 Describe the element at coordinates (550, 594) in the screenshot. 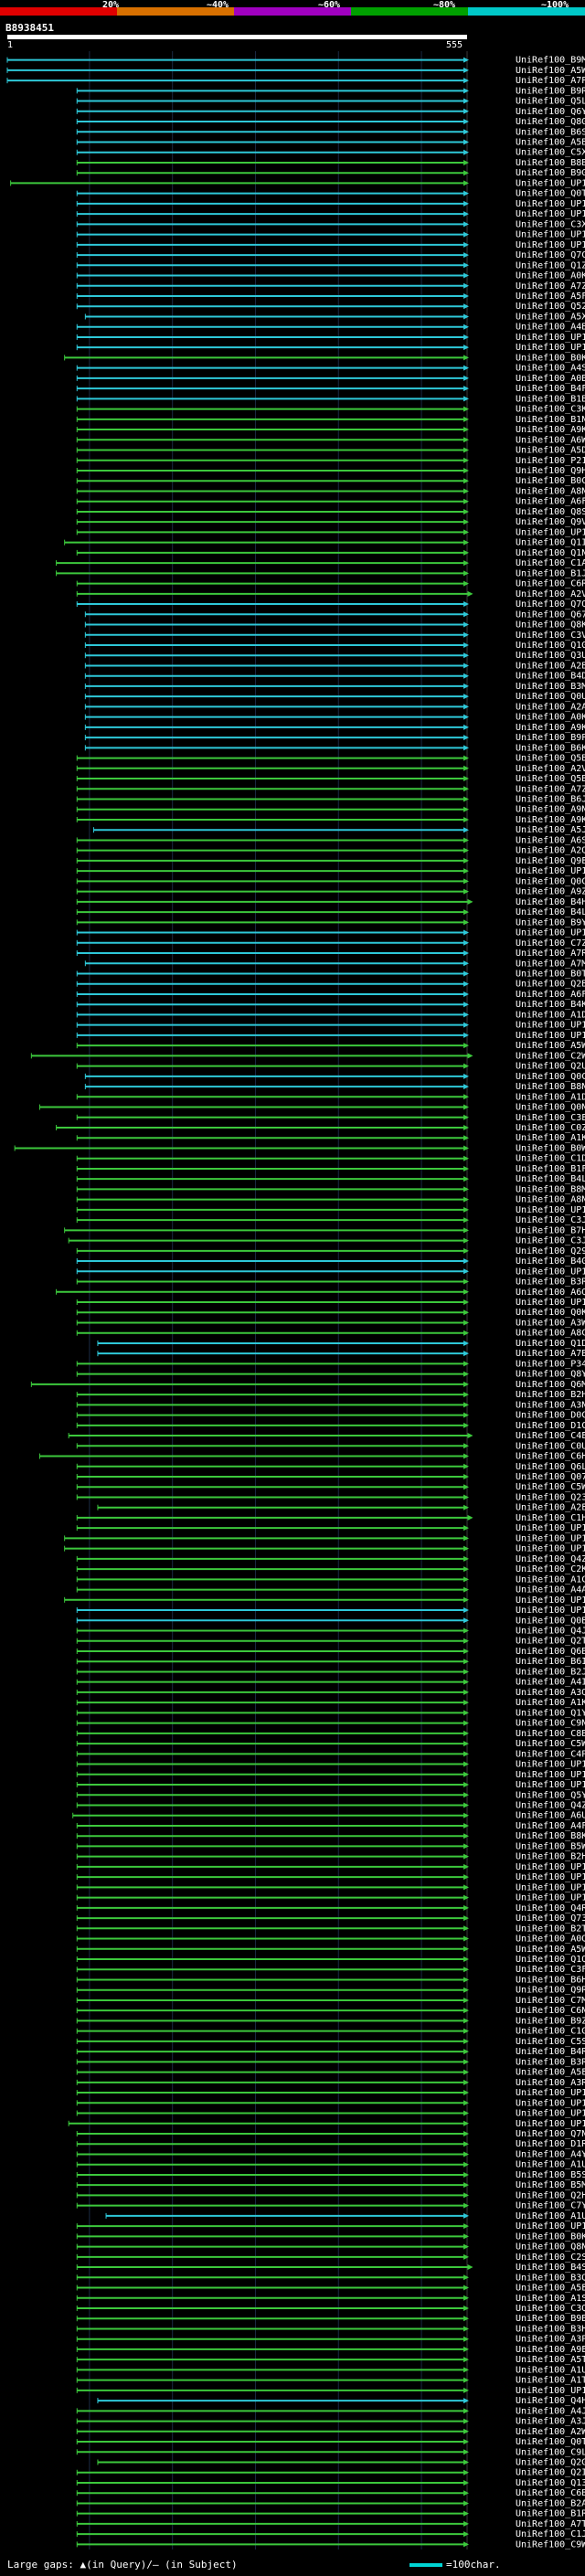

I see `hit-label: UniRef100_A2V348` at that location.